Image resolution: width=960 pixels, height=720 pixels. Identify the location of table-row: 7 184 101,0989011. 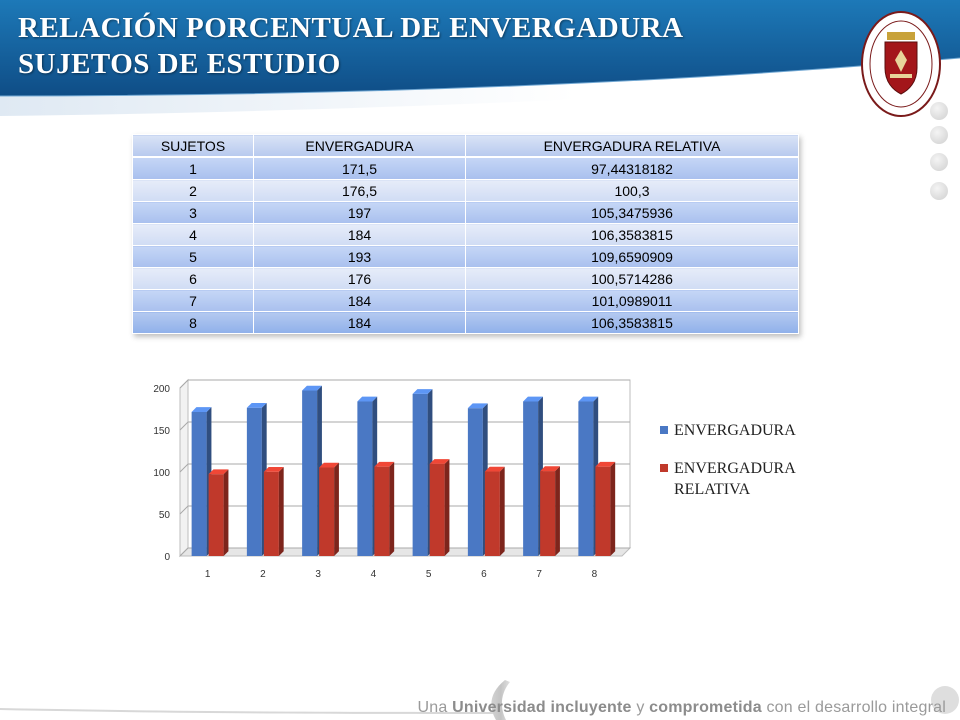
(465, 300).